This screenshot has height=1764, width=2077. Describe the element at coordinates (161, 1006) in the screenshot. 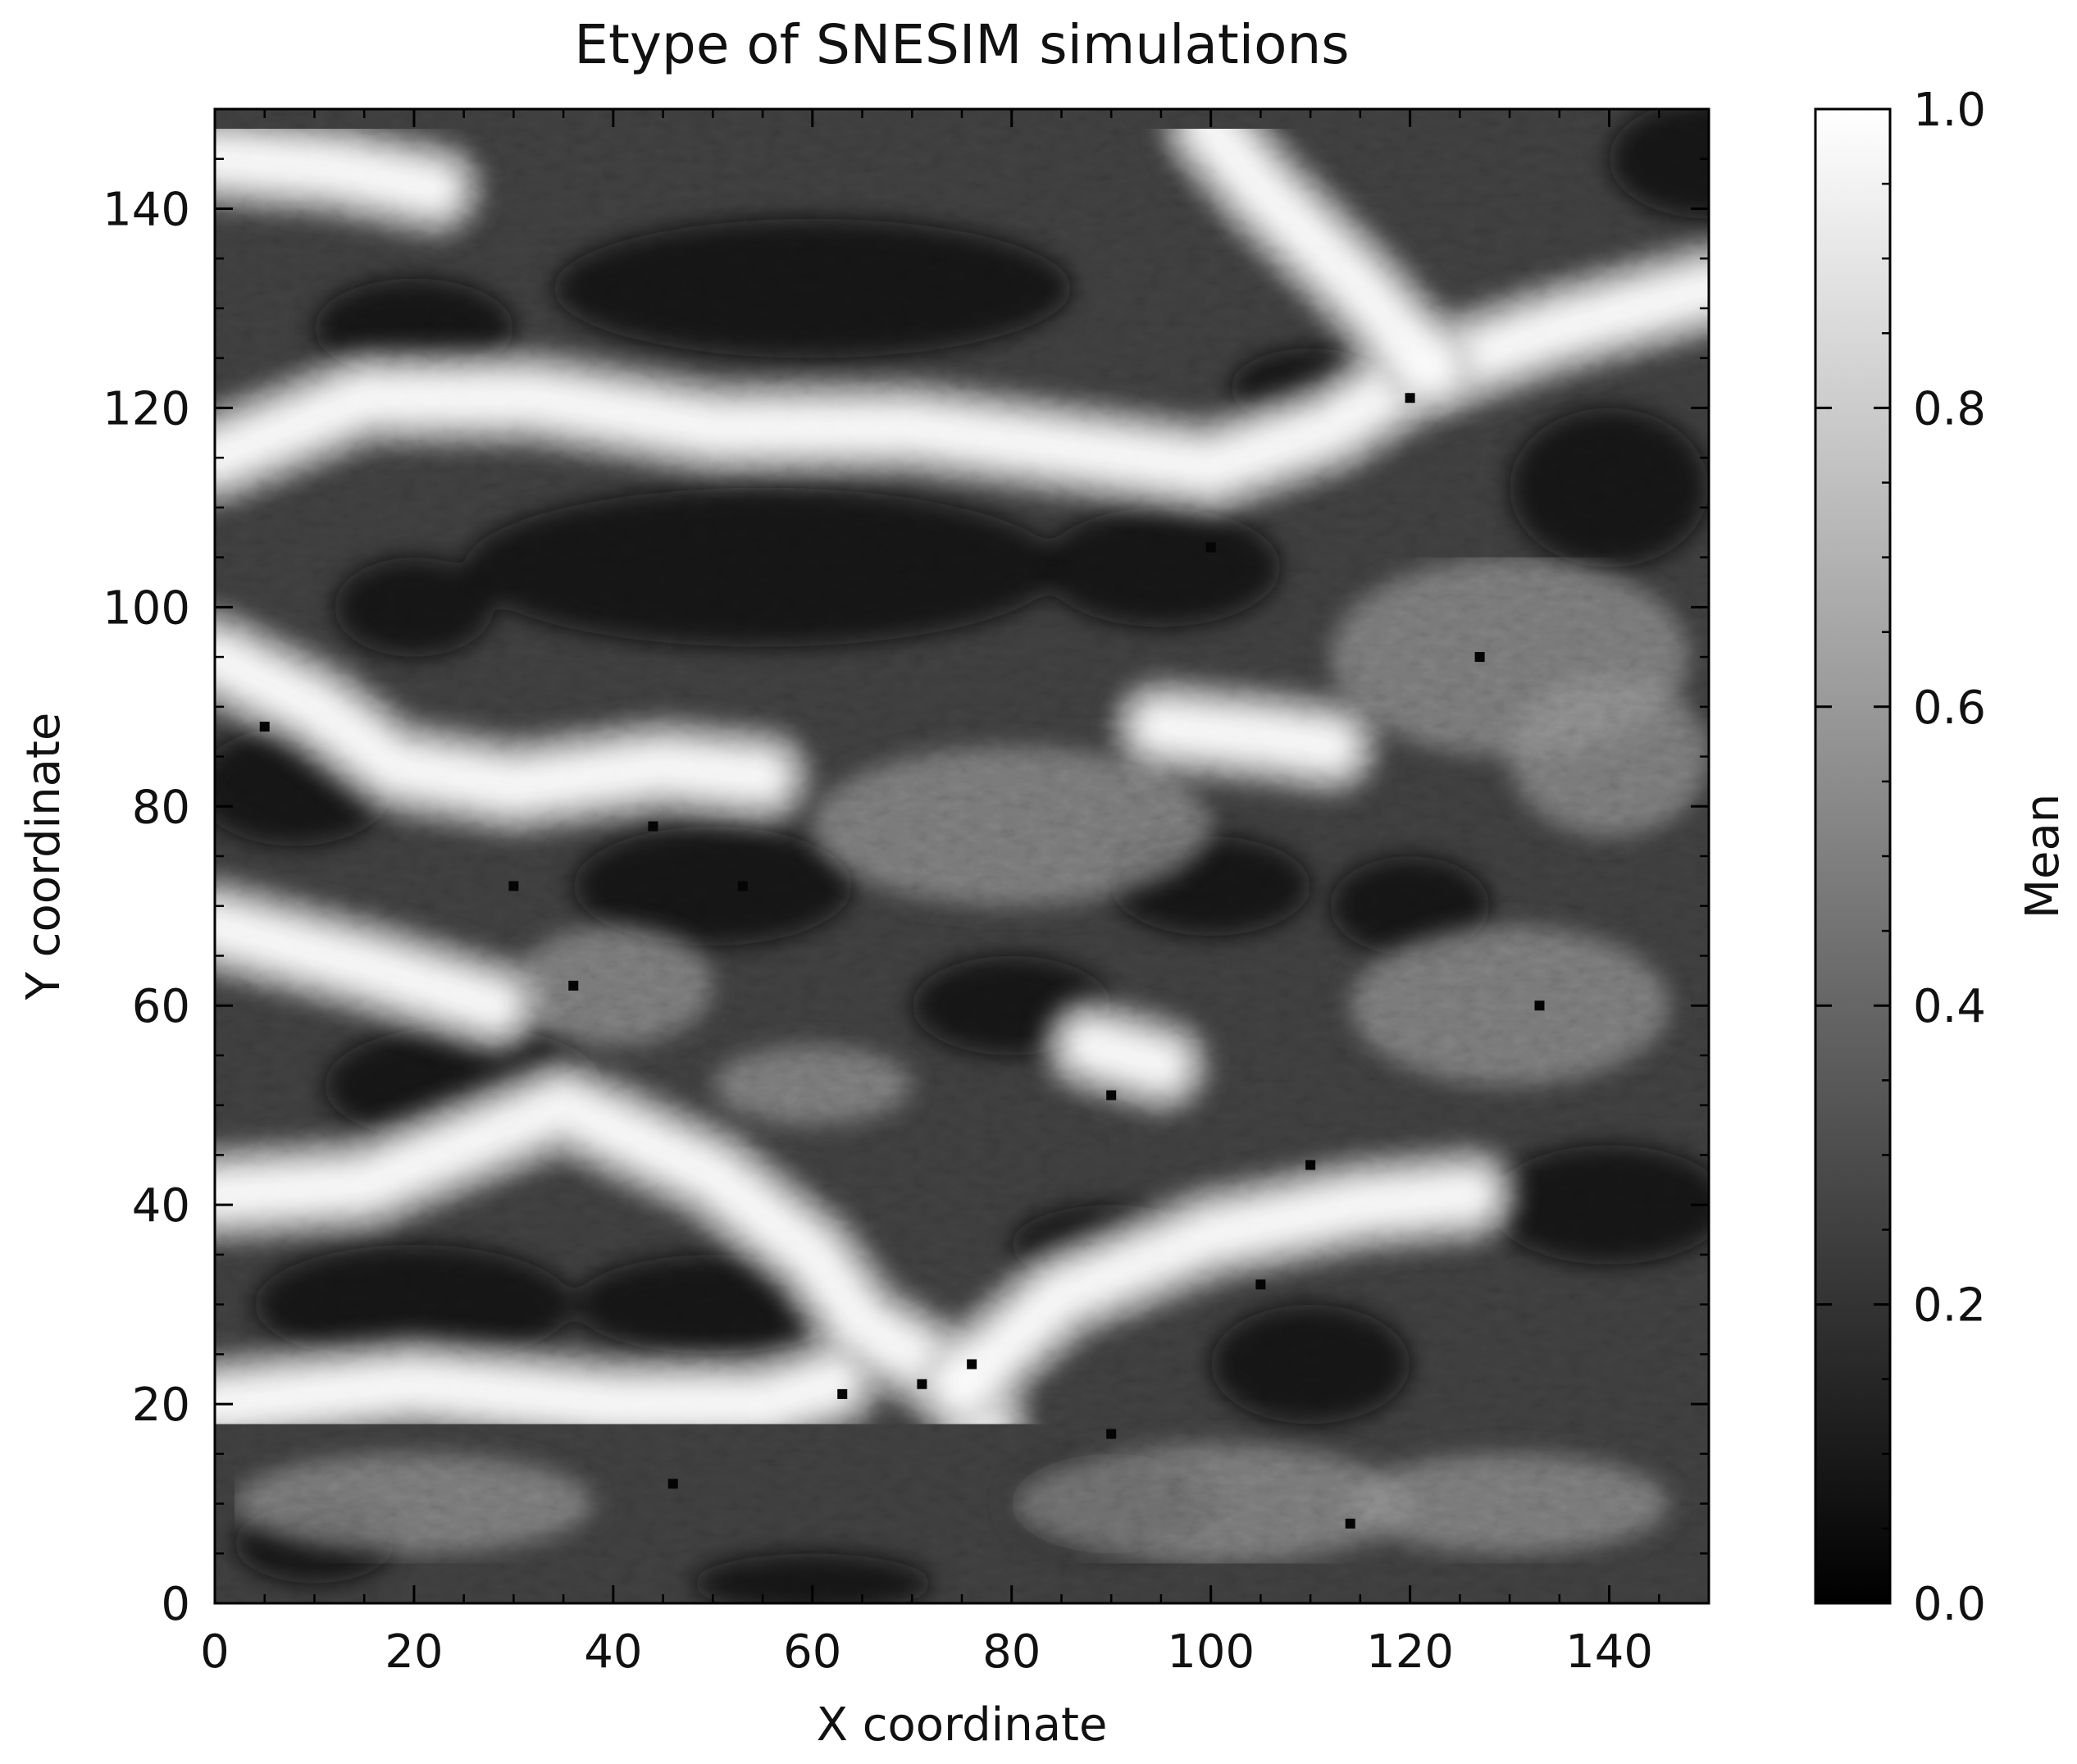

I see `y-tick-label: 60` at that location.